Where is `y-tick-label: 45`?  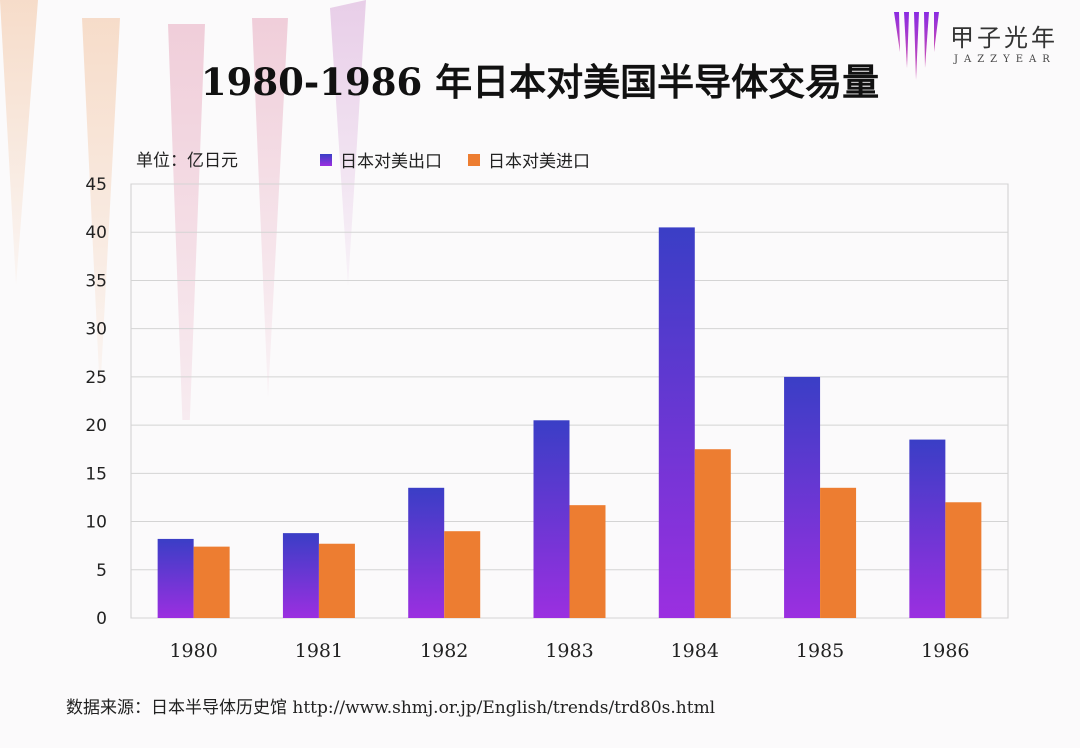
y-tick-label: 45 is located at coordinates (96, 185).